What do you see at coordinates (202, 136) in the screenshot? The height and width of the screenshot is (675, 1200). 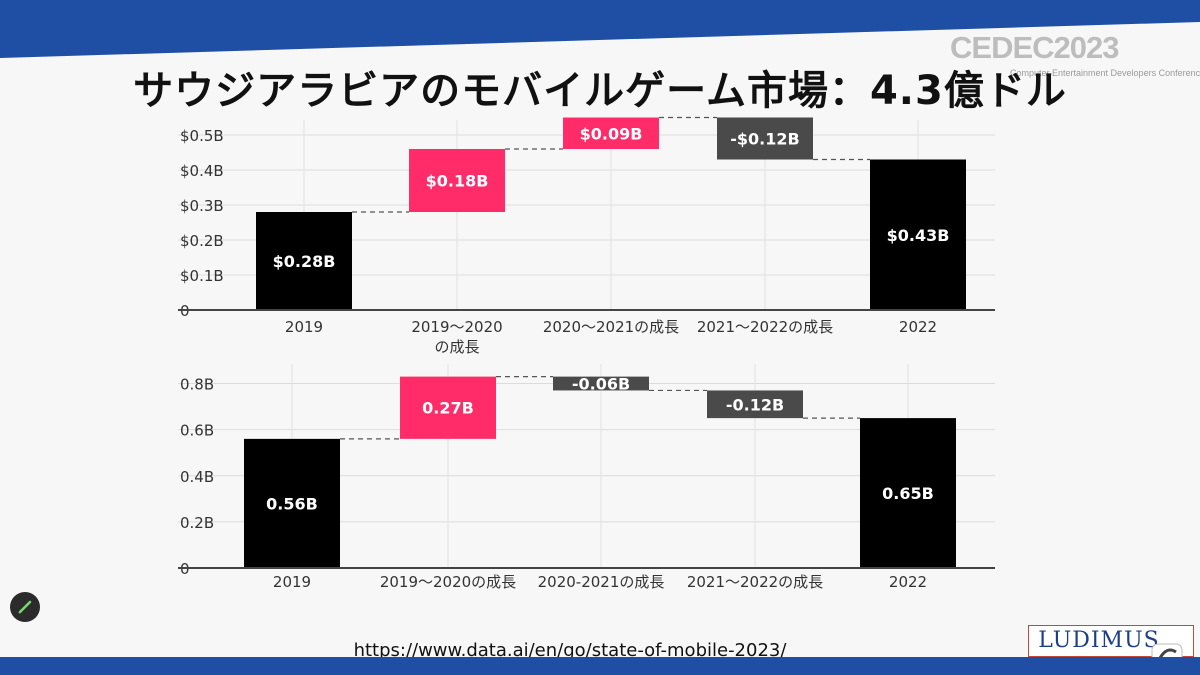 I see `y-tick-label: $0.5B` at bounding box center [202, 136].